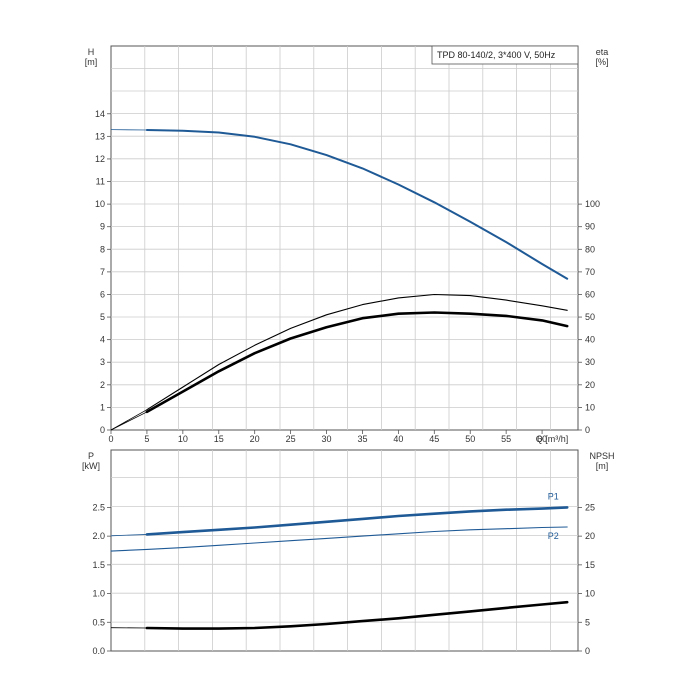 The height and width of the screenshot is (700, 700). I want to click on right-tick-label: 90, so click(590, 227).